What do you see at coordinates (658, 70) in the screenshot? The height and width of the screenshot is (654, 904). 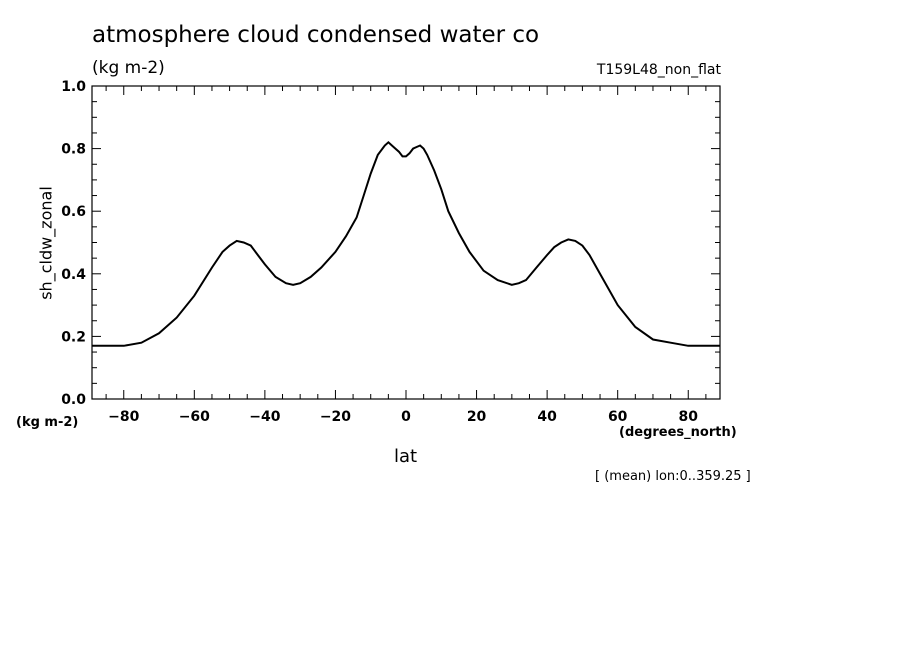 I see `run-label: T159L48_non_flat` at bounding box center [658, 70].